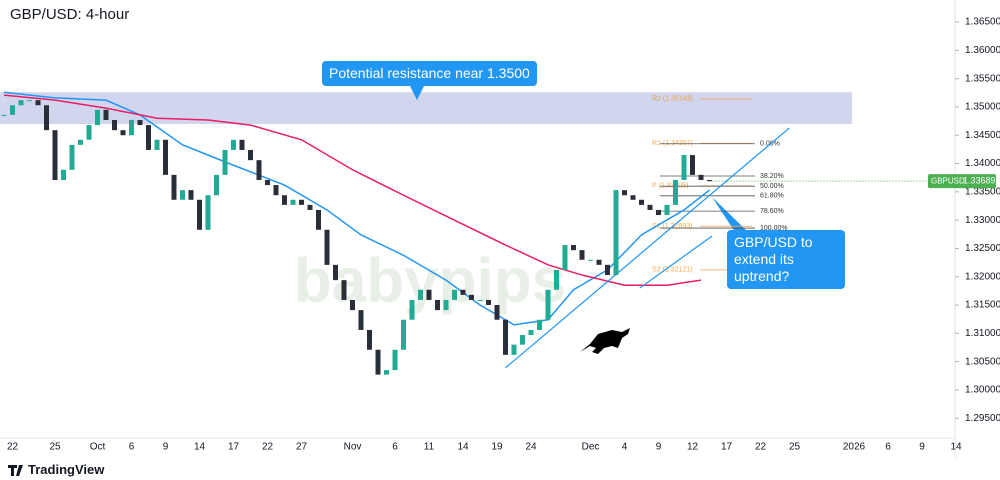 The image size is (1000, 480). Describe the element at coordinates (982, 333) in the screenshot. I see `y-tick-label: 1.31000` at that location.